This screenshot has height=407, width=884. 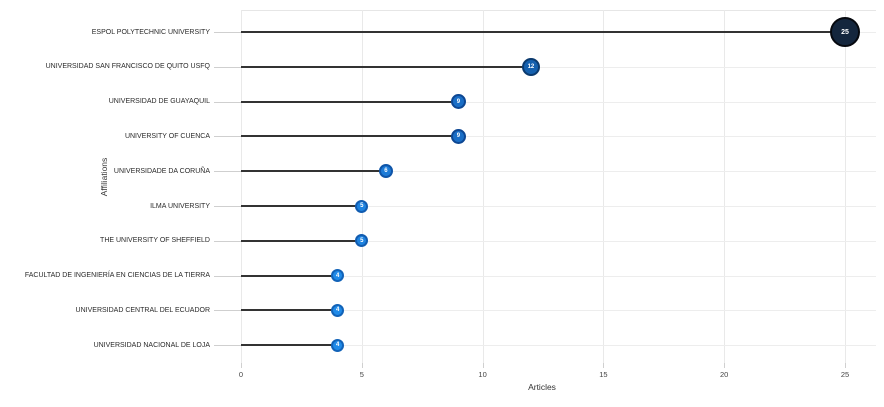 What do you see at coordinates (724, 374) in the screenshot?
I see `x-tick-label: 20` at bounding box center [724, 374].